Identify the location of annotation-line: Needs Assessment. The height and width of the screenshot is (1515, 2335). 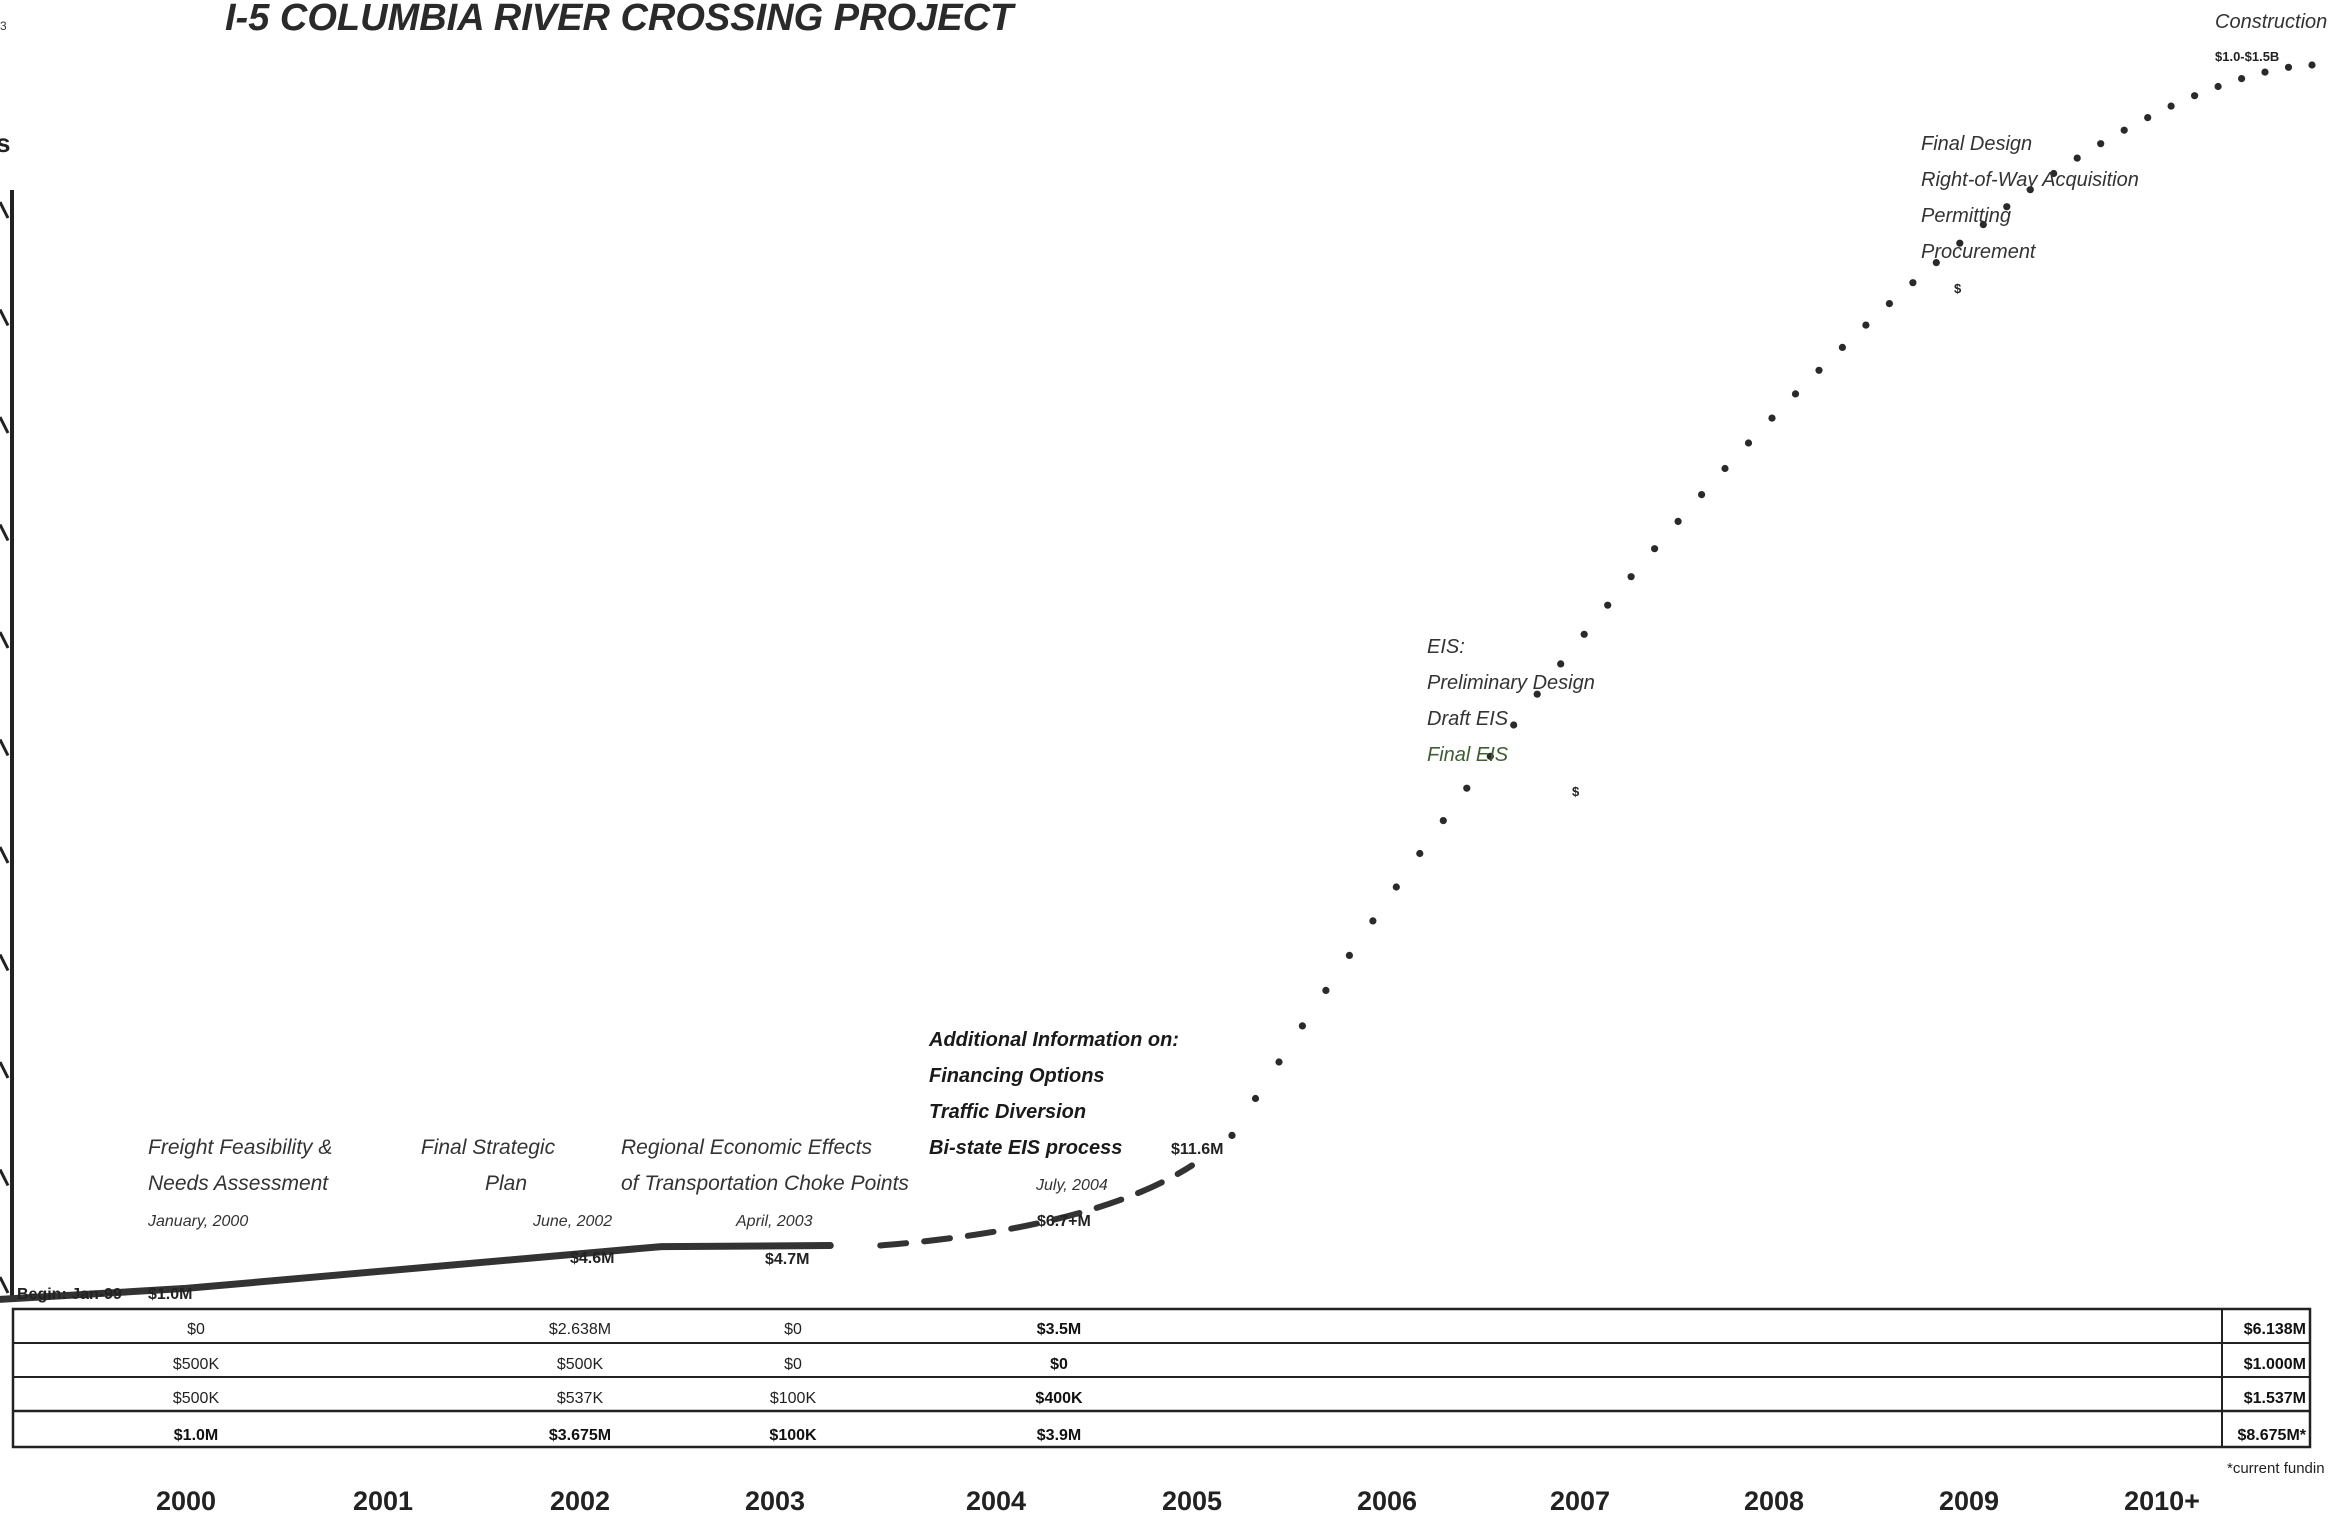
(238, 1183).